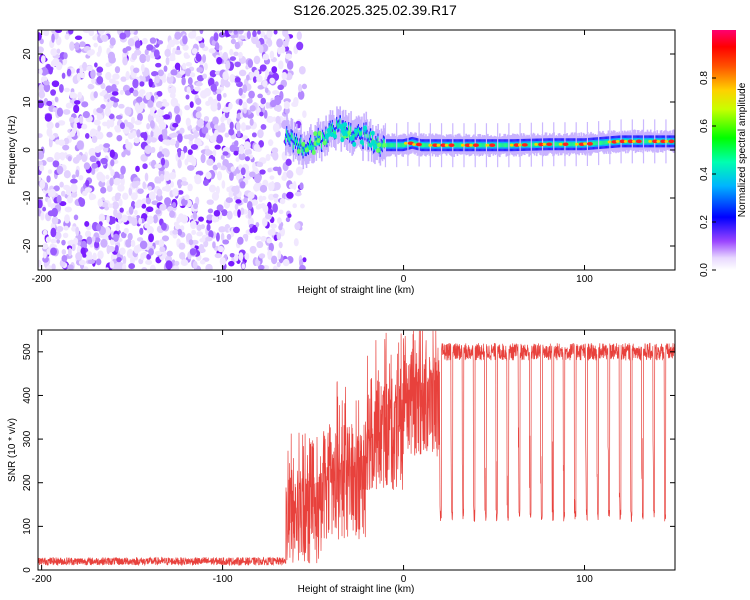 This screenshot has width=750, height=600. What do you see at coordinates (27, 351) in the screenshot?
I see `y-tick-label: 500` at bounding box center [27, 351].